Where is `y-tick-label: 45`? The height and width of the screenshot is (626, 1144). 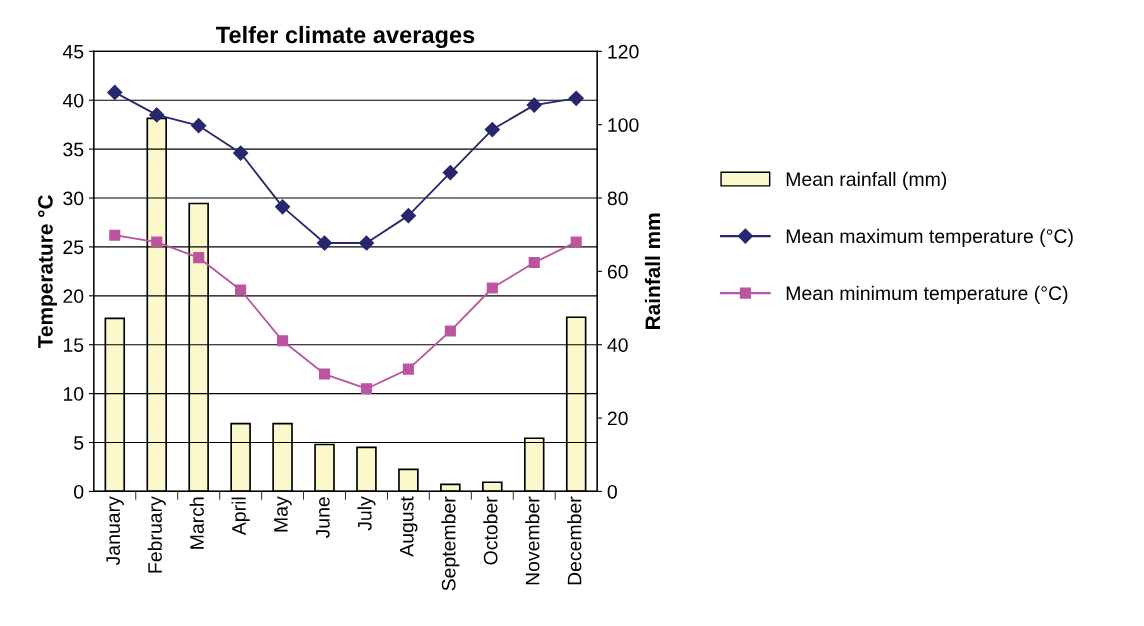 y-tick-label: 45 is located at coordinates (73, 52).